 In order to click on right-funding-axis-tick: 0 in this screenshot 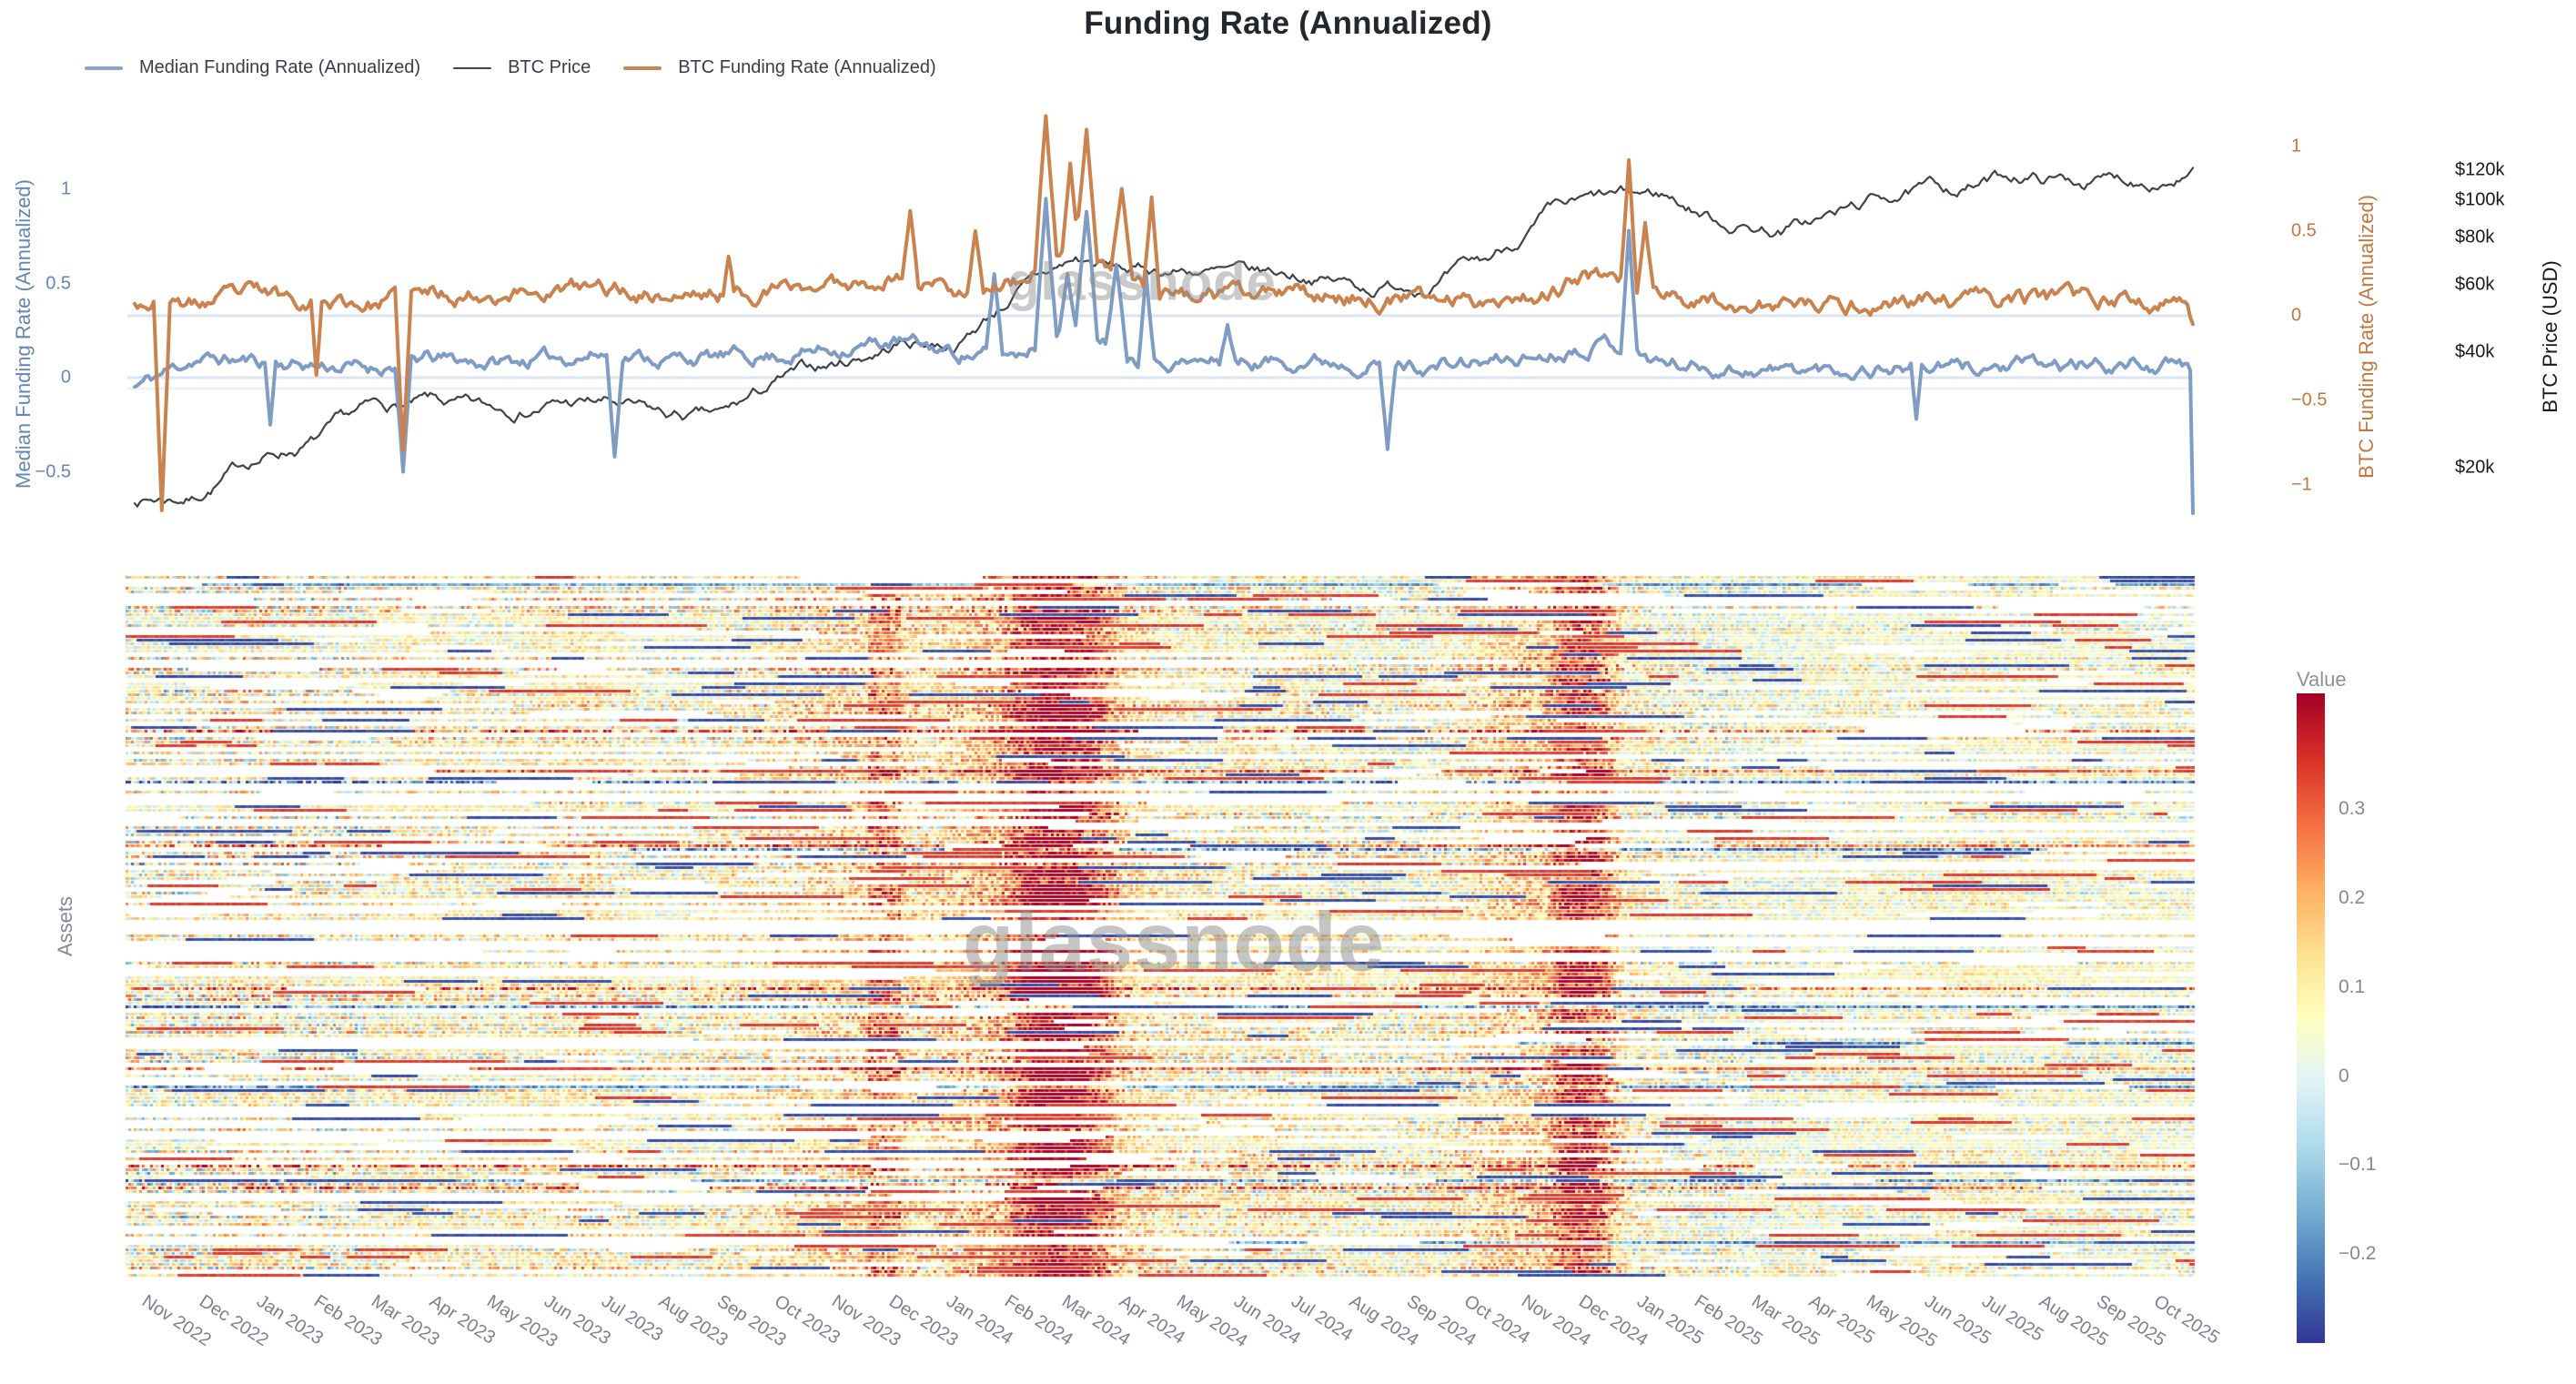, I will do `click(2296, 315)`.